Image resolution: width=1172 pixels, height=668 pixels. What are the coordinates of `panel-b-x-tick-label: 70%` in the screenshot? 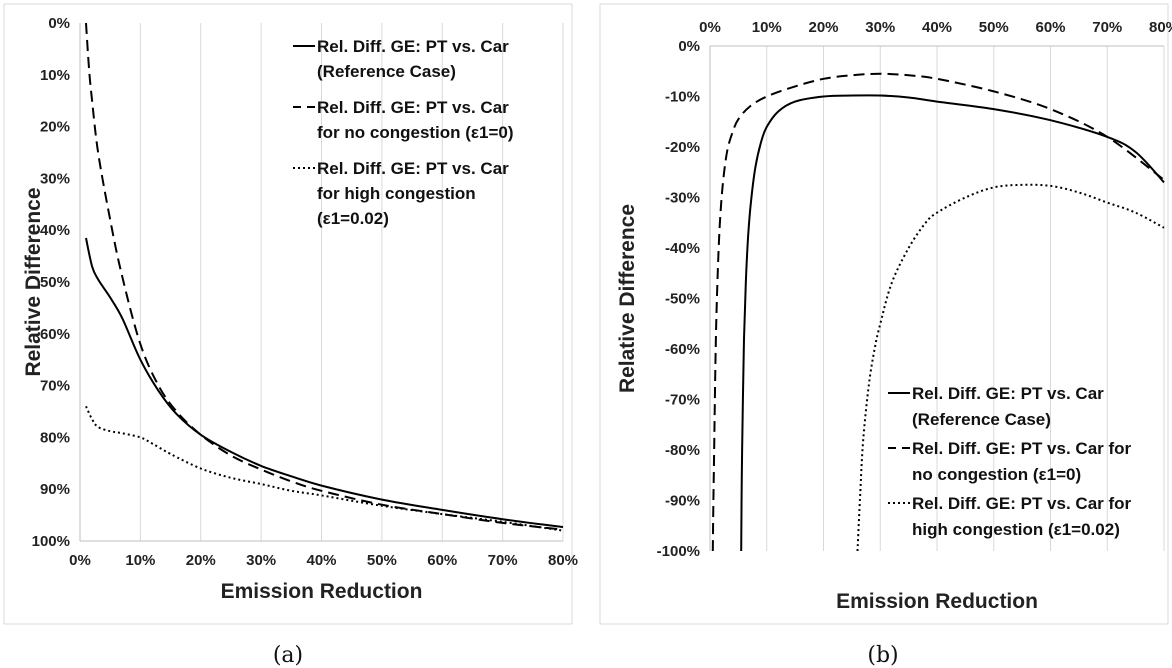 It's located at (1107, 27).